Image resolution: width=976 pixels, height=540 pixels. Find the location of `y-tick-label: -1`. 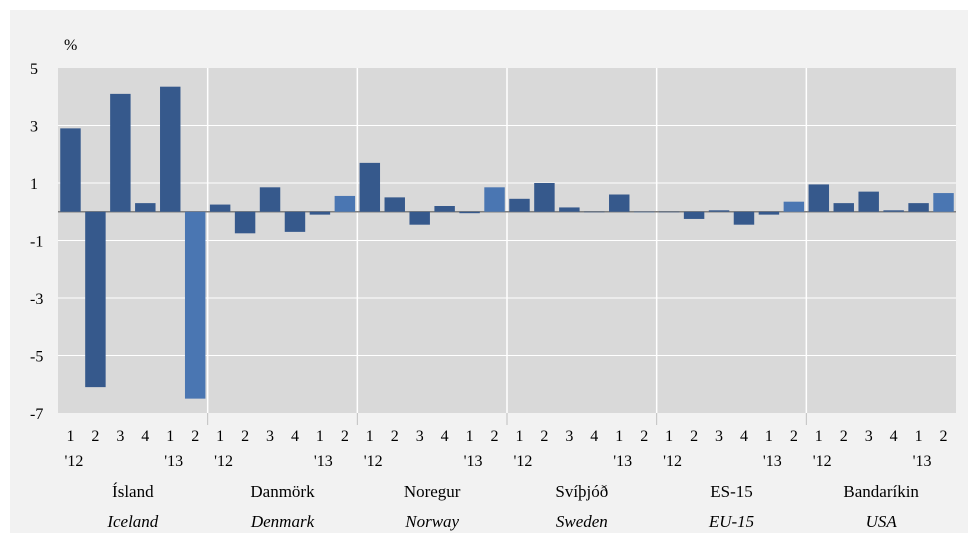

y-tick-label: -1 is located at coordinates (36, 242).